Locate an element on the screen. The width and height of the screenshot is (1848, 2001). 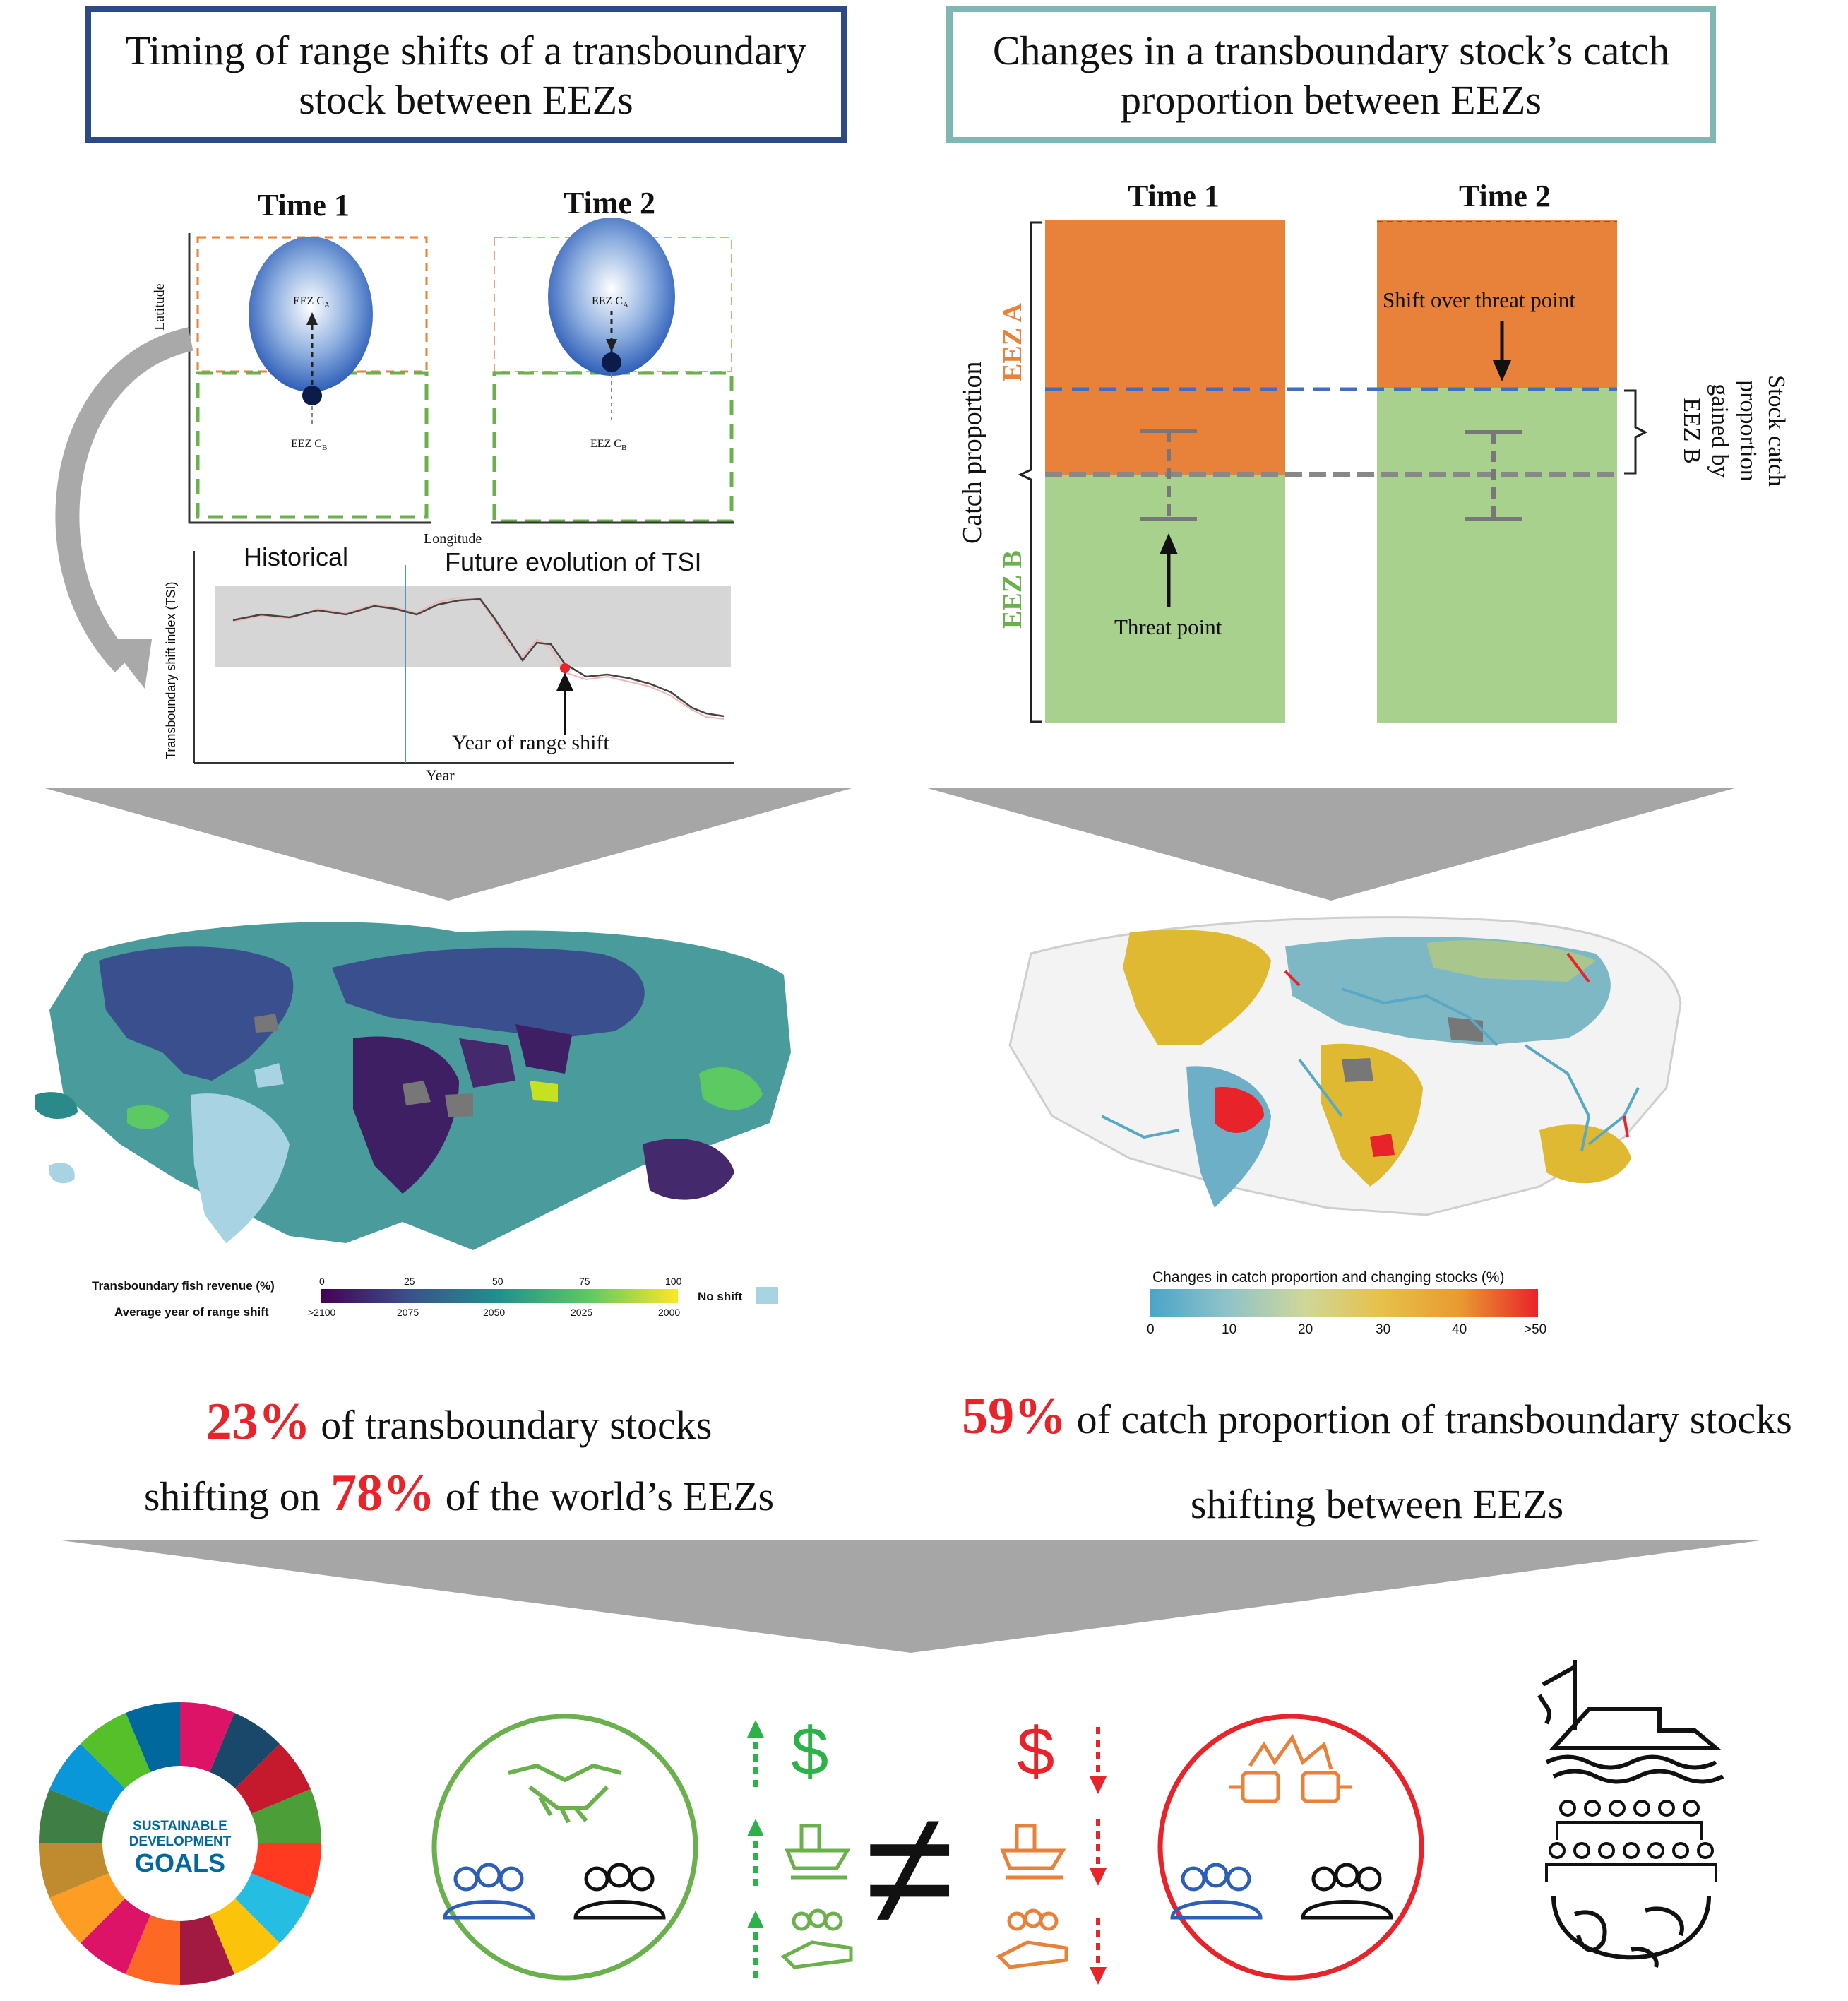
legend-no-shift-label: No shift is located at coordinates (720, 1296).